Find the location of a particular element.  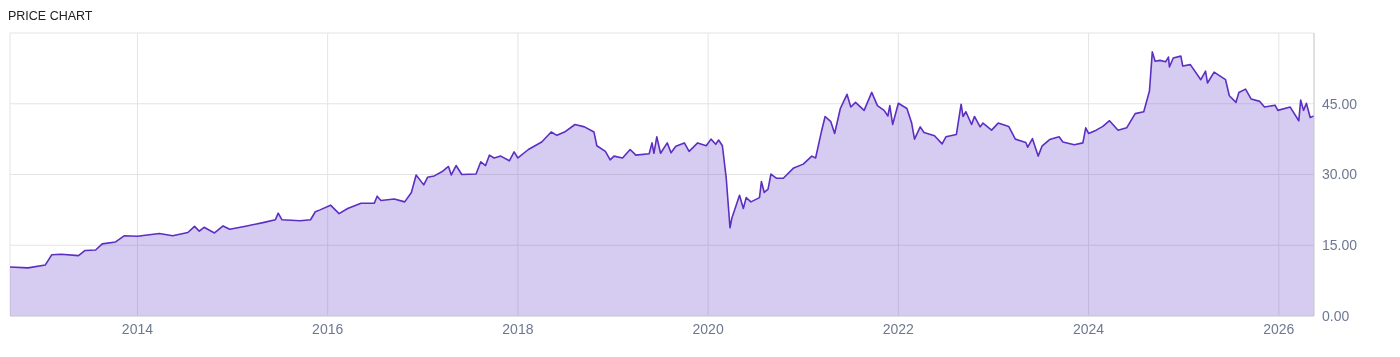

x-tick-label: 2018 is located at coordinates (518, 328).